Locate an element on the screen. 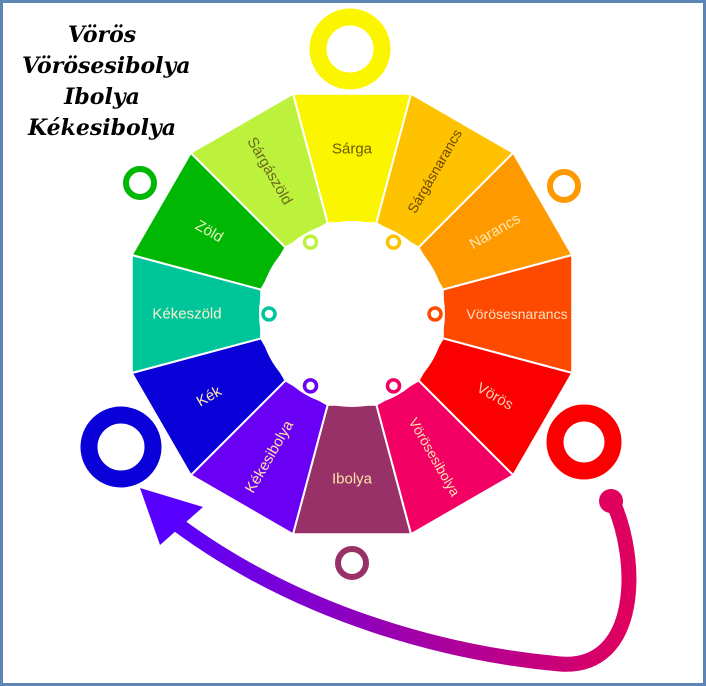 The image size is (706, 686). segment-label-kekeszold: Kékeszöld is located at coordinates (186, 314).